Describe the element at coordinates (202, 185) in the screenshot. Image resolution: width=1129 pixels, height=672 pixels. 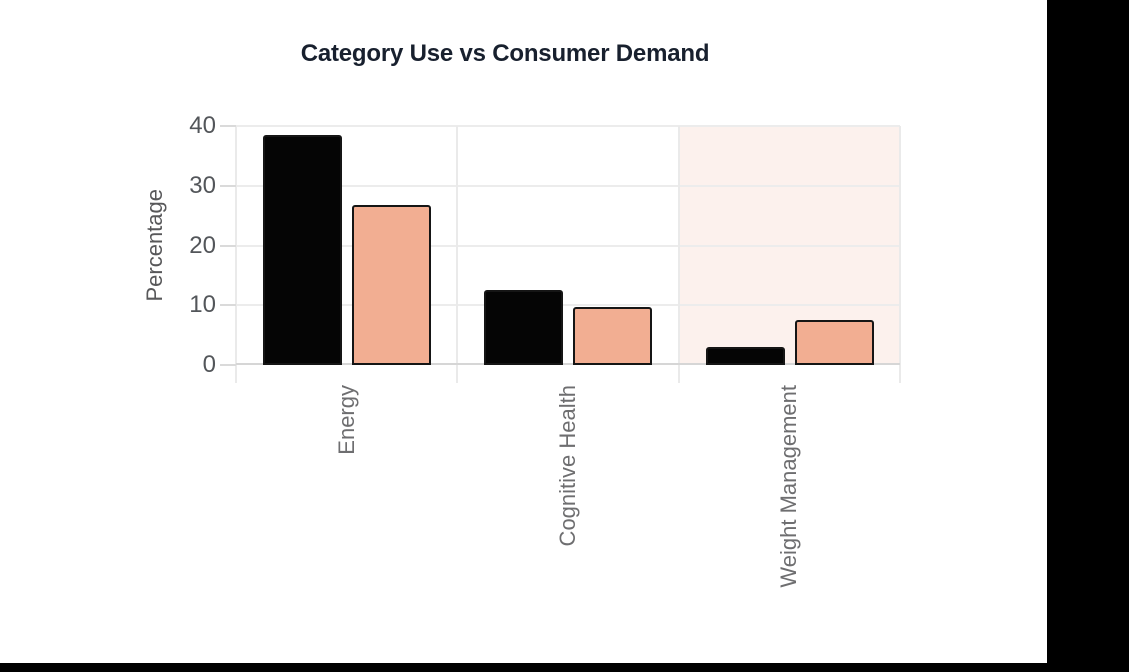
I see `y-tick-label: 30` at that location.